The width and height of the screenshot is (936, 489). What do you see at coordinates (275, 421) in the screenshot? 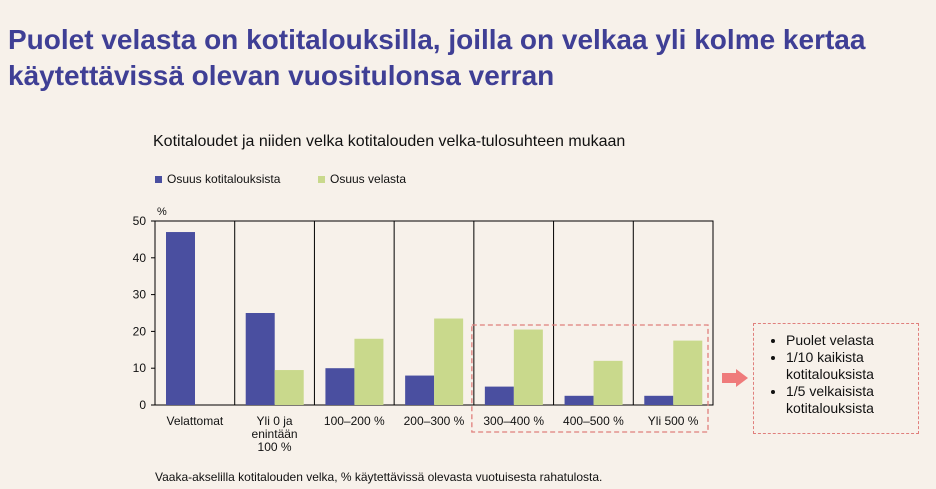
I see `x-tick-label-line: Yli 0 ja` at bounding box center [275, 421].